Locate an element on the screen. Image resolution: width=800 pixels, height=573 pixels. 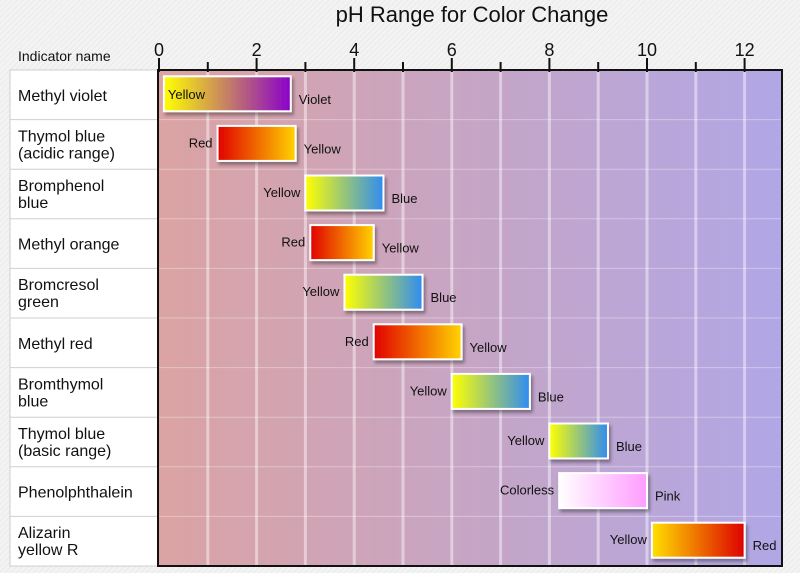
tick-label: 10 is located at coordinates (647, 50).